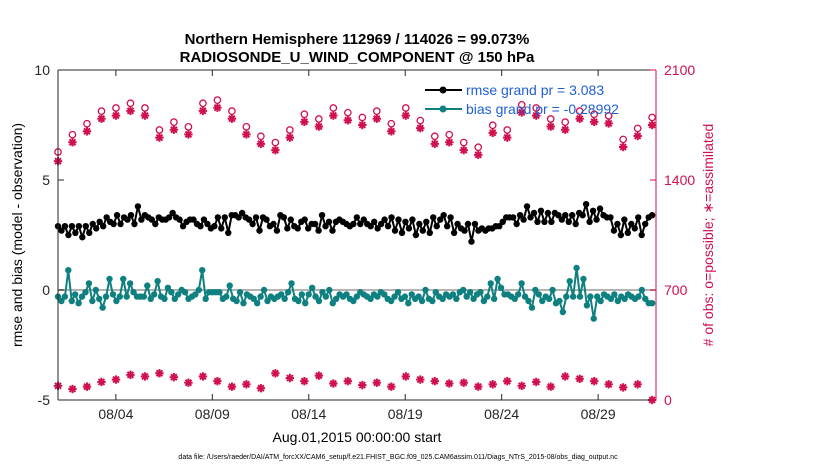  I want to click on legend-bias-label: bias grand pr = -0.28992, so click(542, 109).